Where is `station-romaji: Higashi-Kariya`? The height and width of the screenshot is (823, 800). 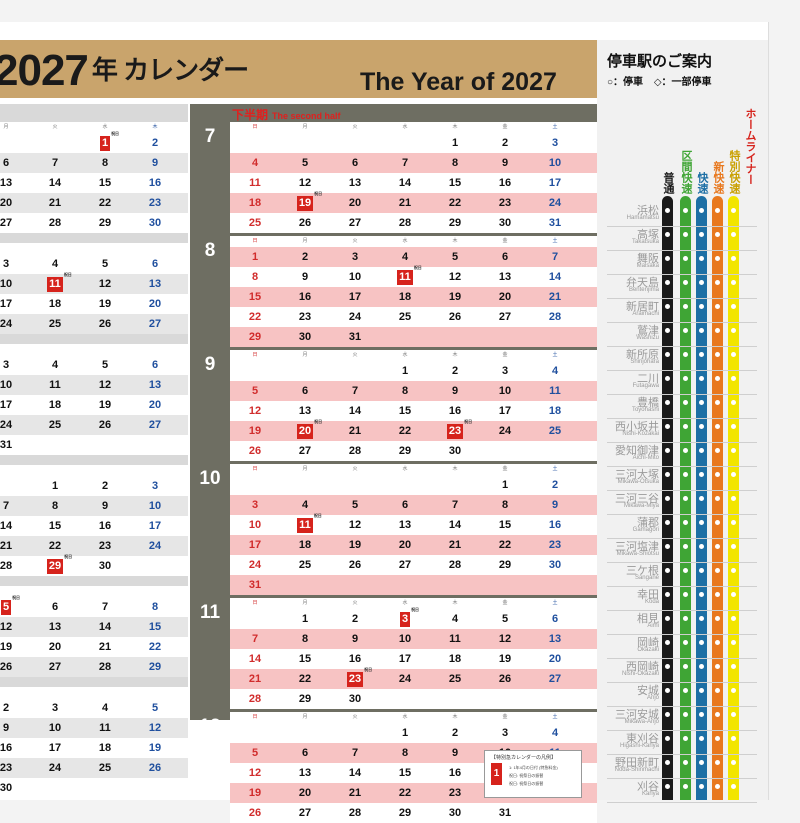
station-romaji: Higashi-Kariya is located at coordinates (639, 746).